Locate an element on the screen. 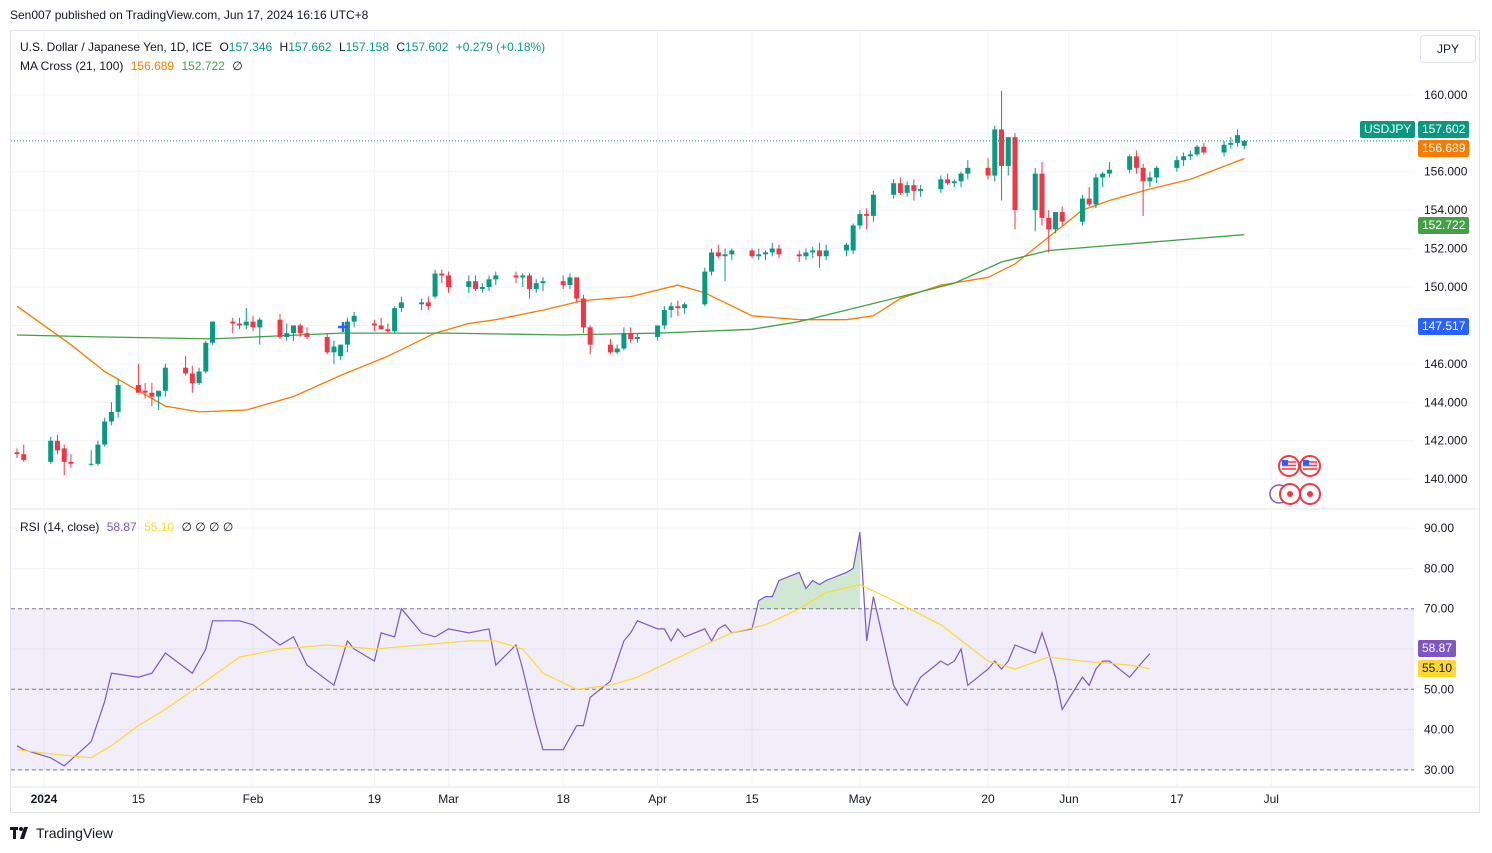 The image size is (1492, 853). price-tick-label: 150.000 is located at coordinates (1446, 287).